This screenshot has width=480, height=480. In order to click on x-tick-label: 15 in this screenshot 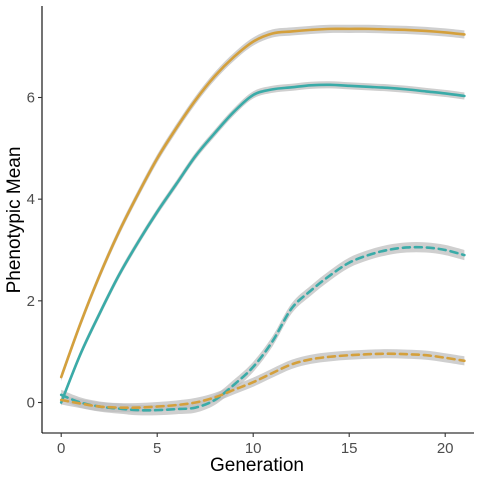, I will do `click(349, 448)`.